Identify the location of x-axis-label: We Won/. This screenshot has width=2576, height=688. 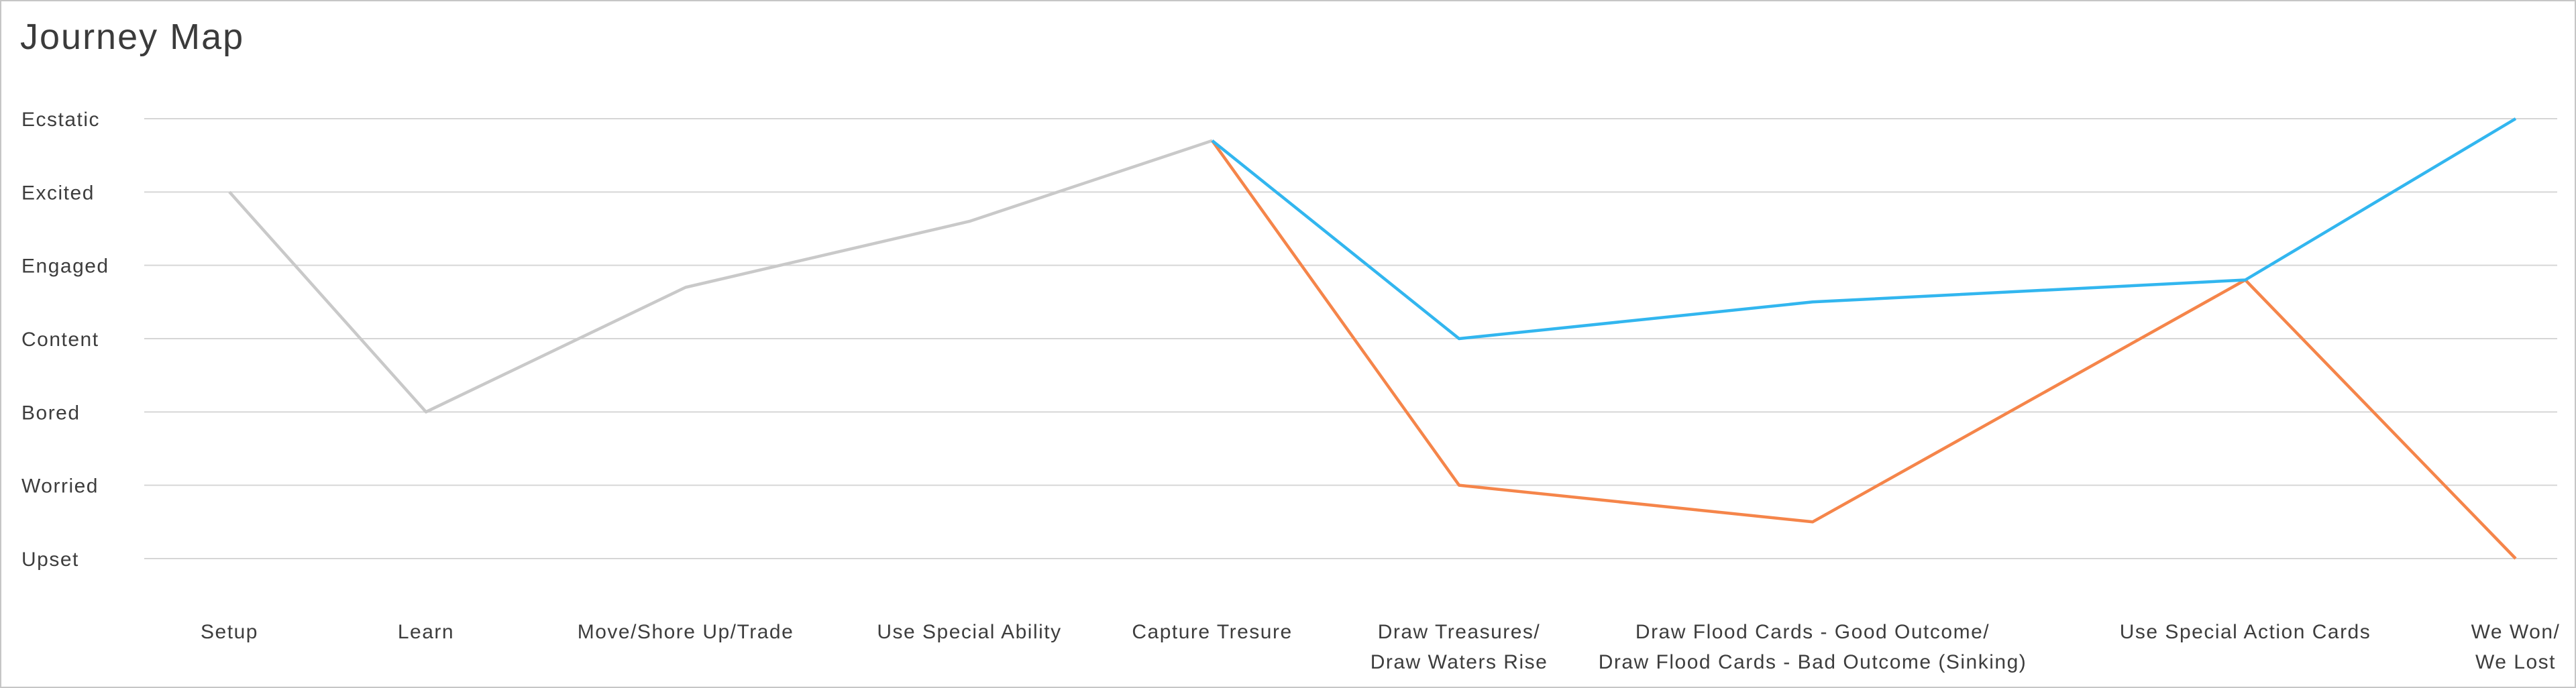
(2516, 632).